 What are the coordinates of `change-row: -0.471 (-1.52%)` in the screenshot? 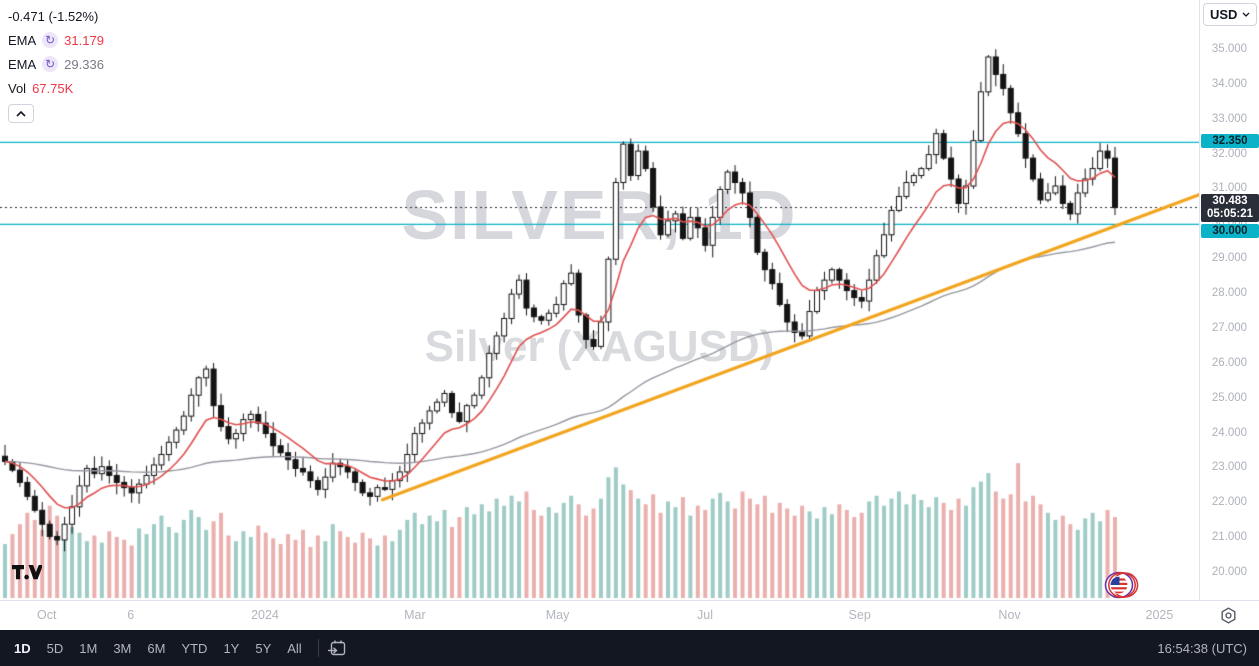 It's located at (56, 16).